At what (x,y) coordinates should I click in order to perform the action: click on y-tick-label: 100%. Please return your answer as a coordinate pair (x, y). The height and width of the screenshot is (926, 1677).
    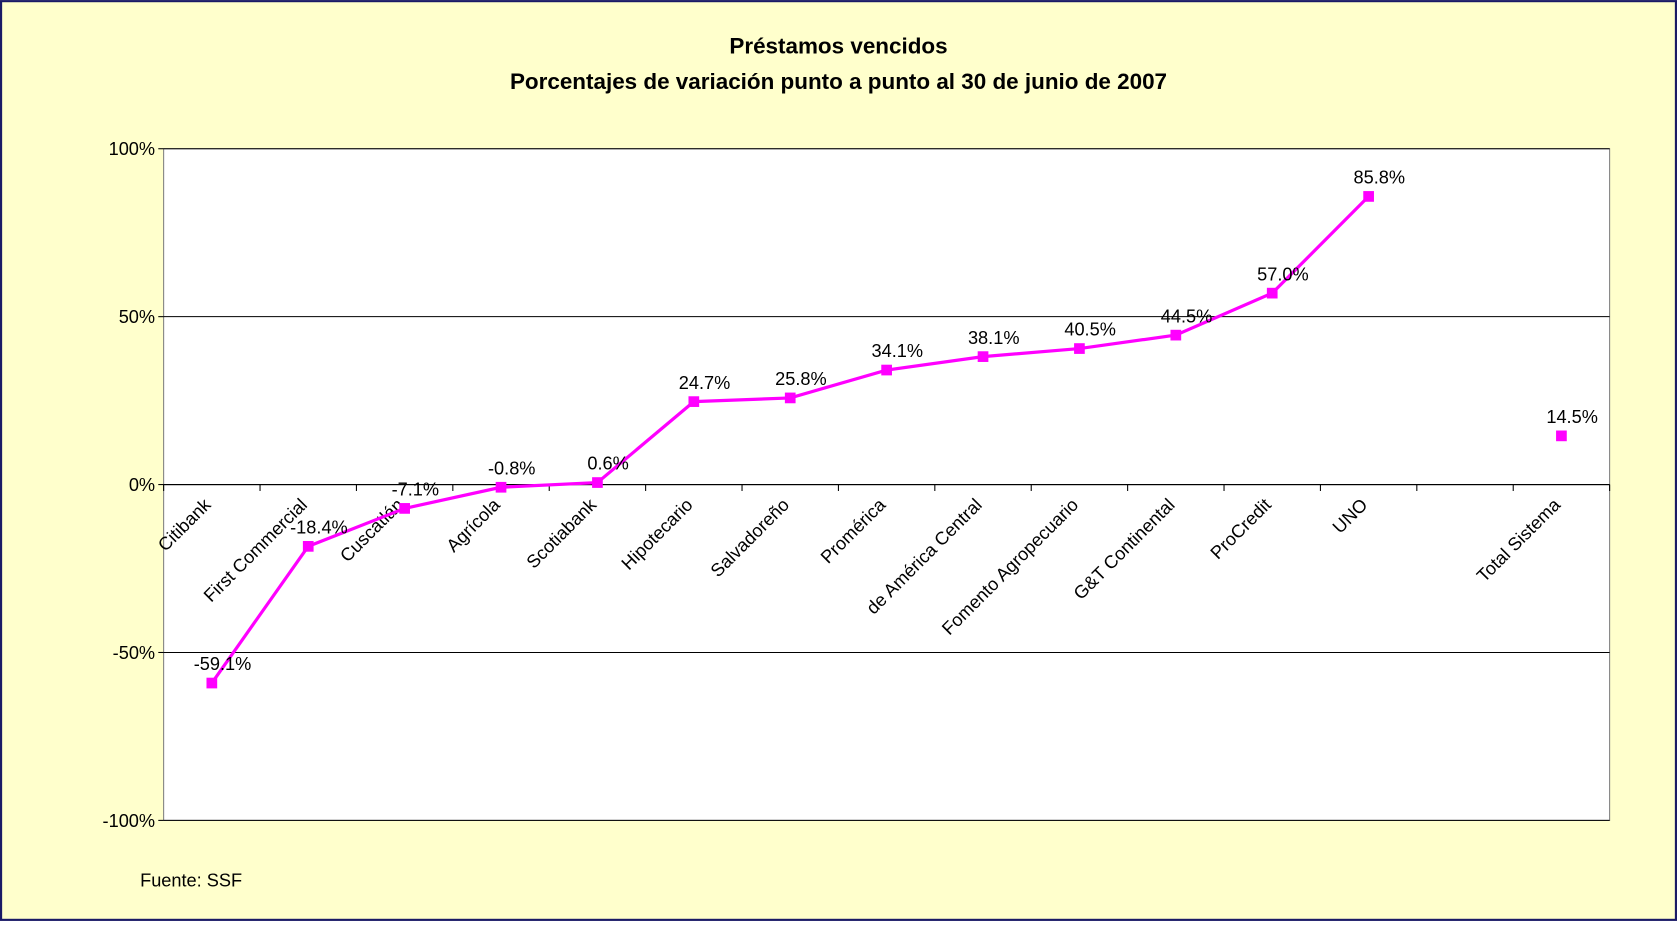
    Looking at the image, I should click on (132, 149).